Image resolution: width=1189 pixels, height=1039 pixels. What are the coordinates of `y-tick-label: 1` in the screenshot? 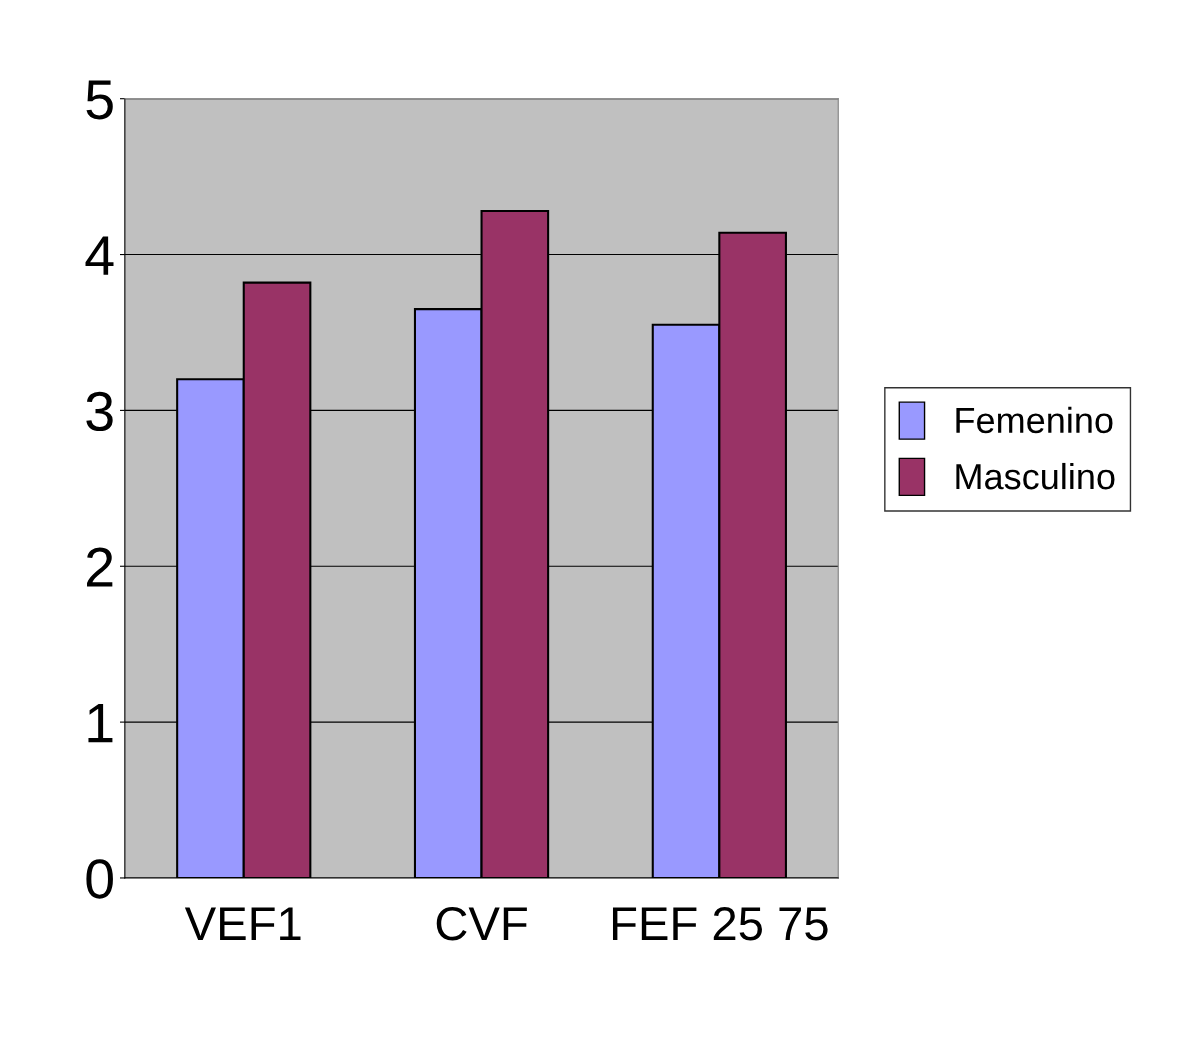 It's located at (100, 723).